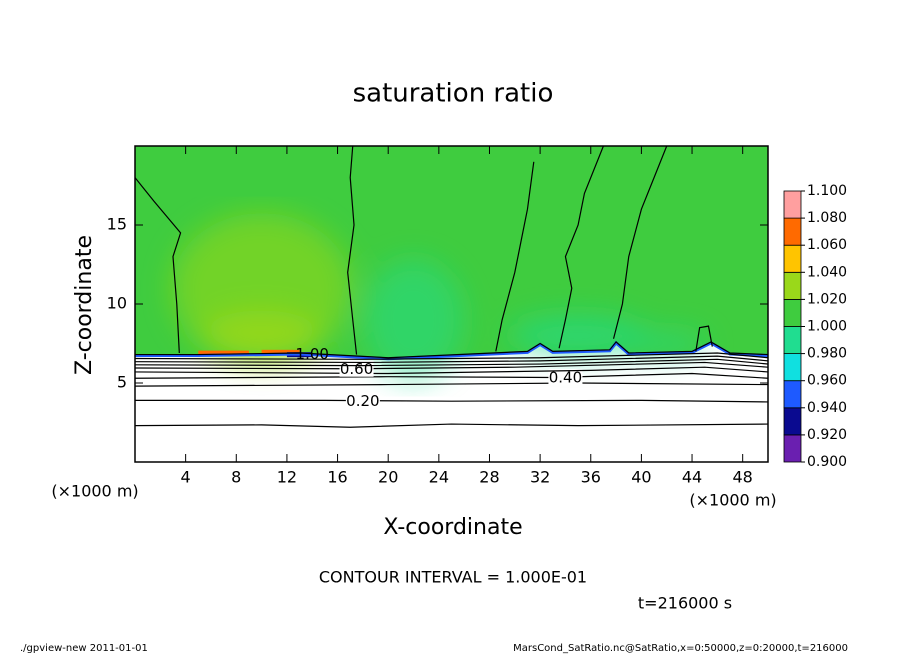 The image size is (904, 654). What do you see at coordinates (453, 94) in the screenshot?
I see `chart-title: saturation ratio` at bounding box center [453, 94].